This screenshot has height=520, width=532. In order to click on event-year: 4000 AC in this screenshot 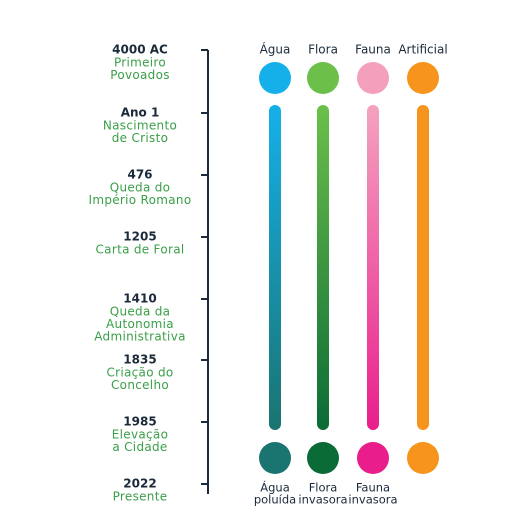, I will do `click(140, 50)`.